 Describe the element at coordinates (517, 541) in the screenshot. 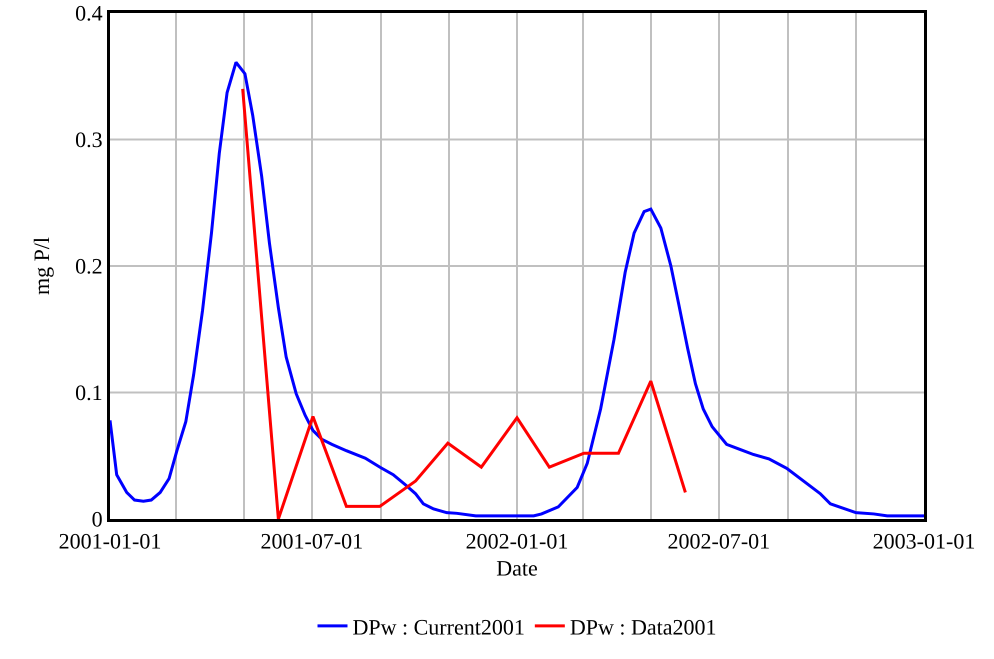

I see `x-tick-label: 2002-01-01` at that location.